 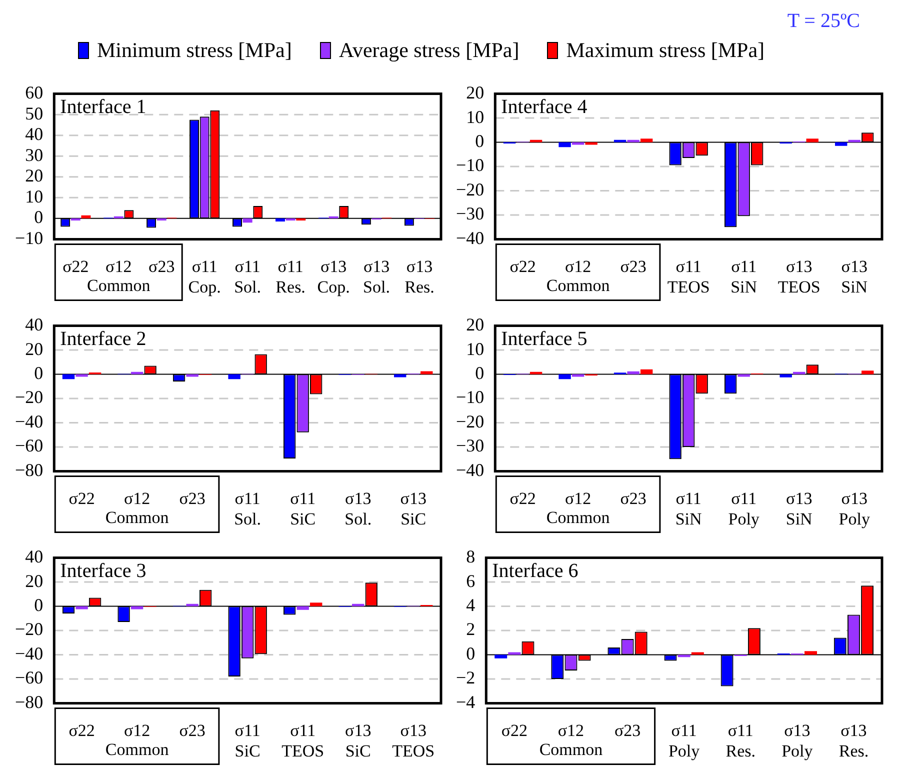 What do you see at coordinates (34, 154) in the screenshot?
I see `y-tick-label: 30` at bounding box center [34, 154].